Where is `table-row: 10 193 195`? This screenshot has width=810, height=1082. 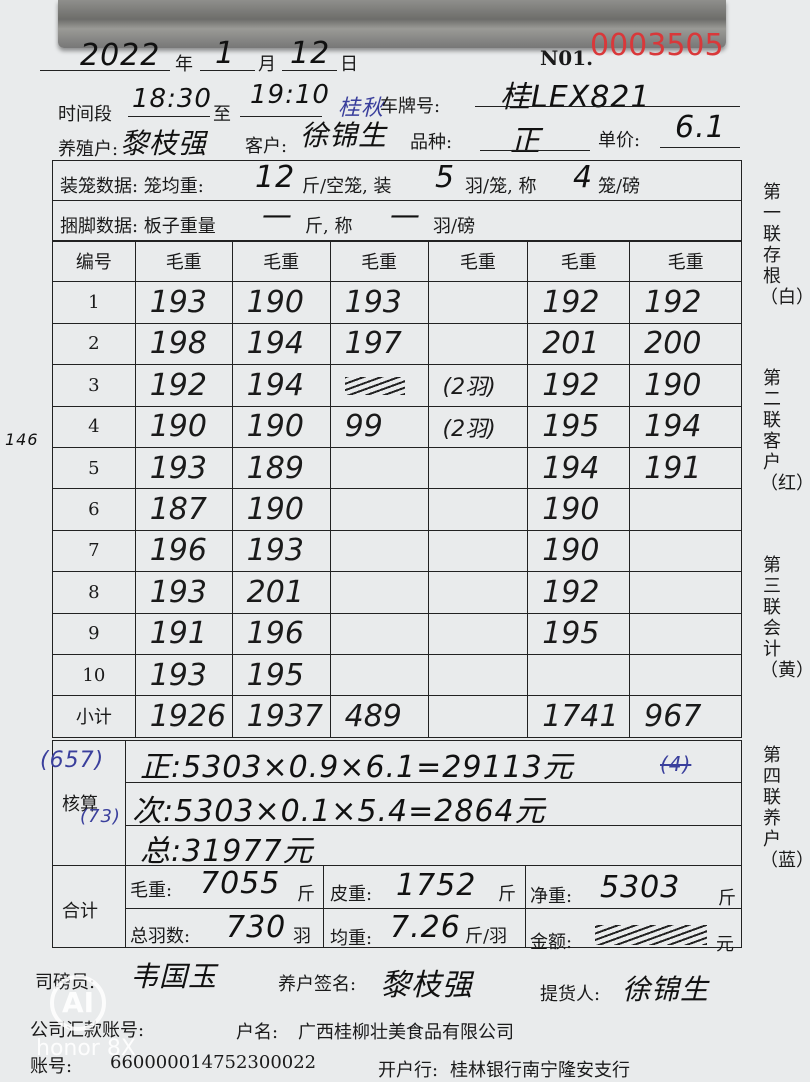
table-row: 10 193 195 is located at coordinates (397, 675).